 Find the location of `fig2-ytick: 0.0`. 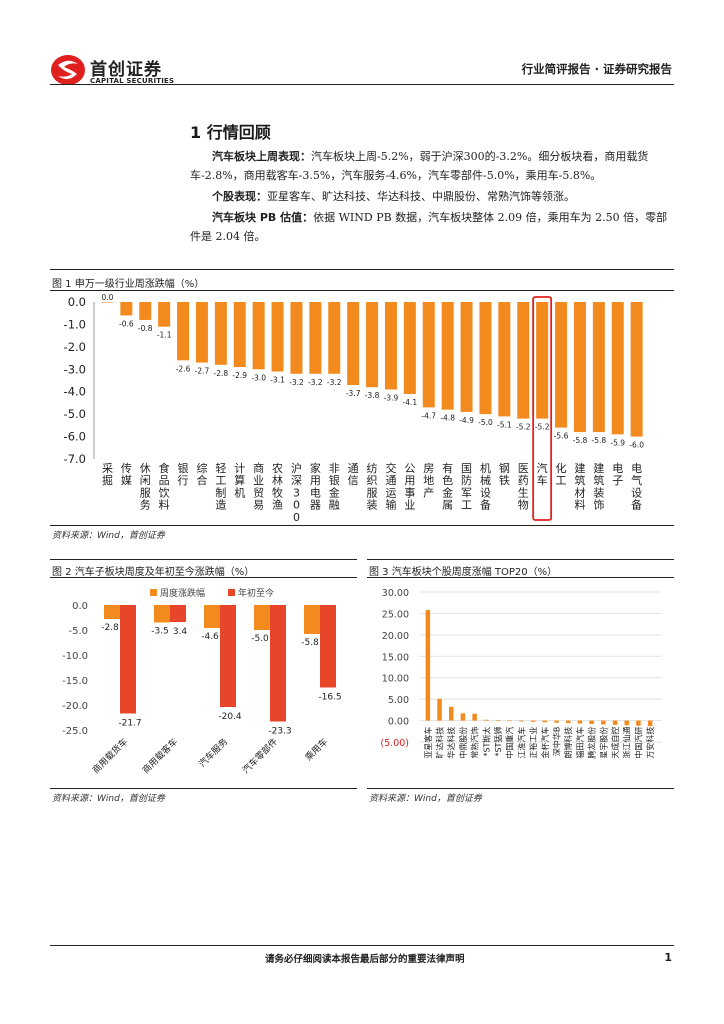

fig2-ytick: 0.0 is located at coordinates (80, 606).